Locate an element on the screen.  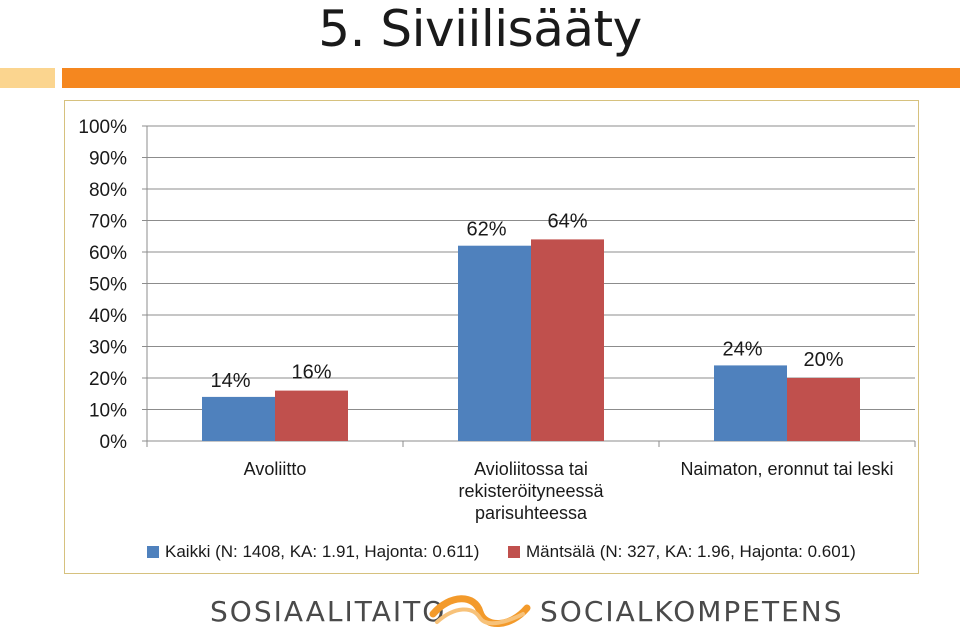
data-label: 16% is located at coordinates (311, 373).